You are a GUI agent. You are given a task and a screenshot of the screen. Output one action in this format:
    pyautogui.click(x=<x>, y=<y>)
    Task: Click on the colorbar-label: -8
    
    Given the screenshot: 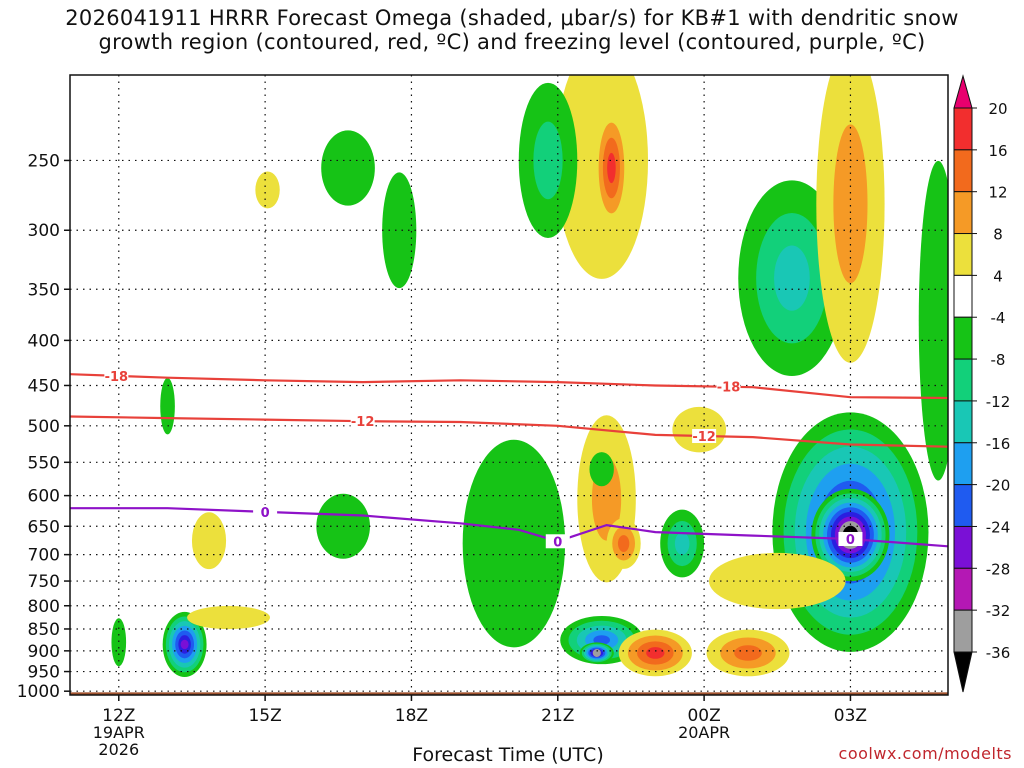 What is the action you would take?
    pyautogui.click(x=998, y=360)
    